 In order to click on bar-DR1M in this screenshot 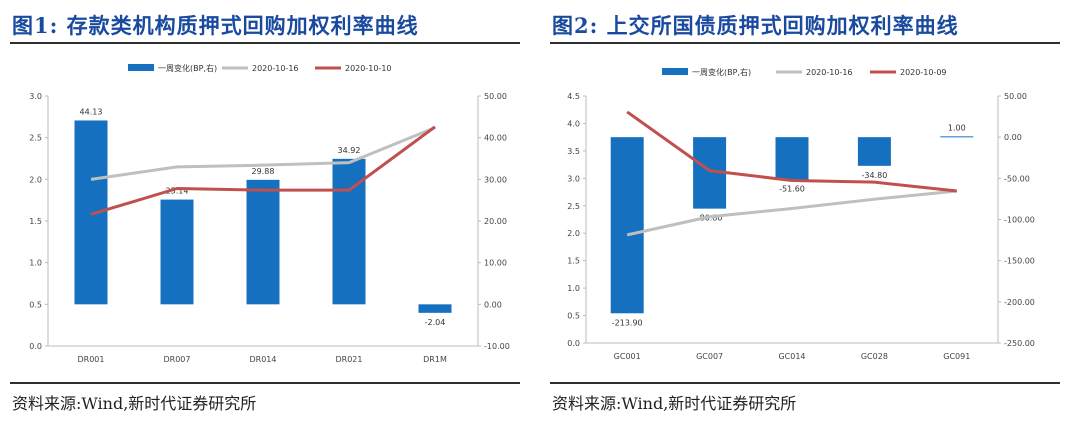, I will do `click(435, 308)`.